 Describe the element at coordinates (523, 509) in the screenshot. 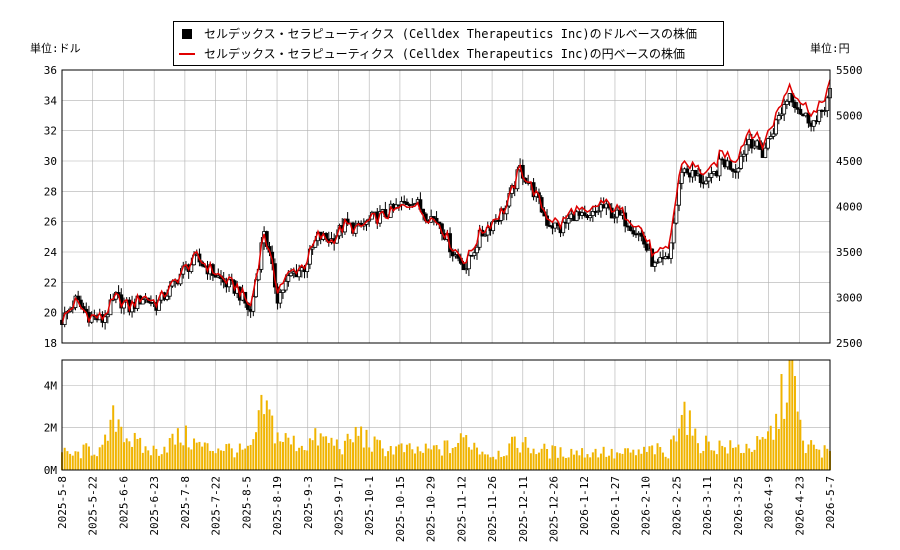

I see `date-tick-label: 2025-12-11` at that location.